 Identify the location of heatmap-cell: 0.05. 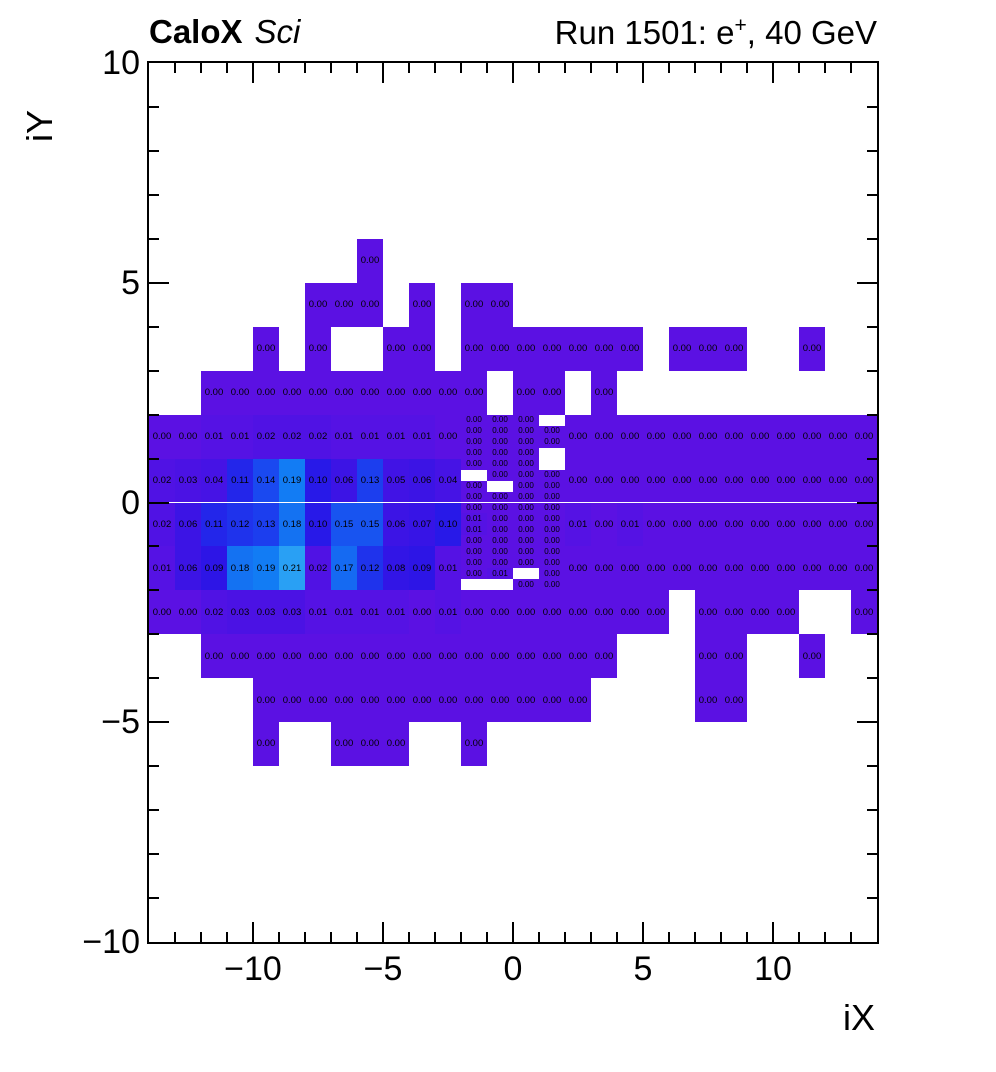
(396, 480).